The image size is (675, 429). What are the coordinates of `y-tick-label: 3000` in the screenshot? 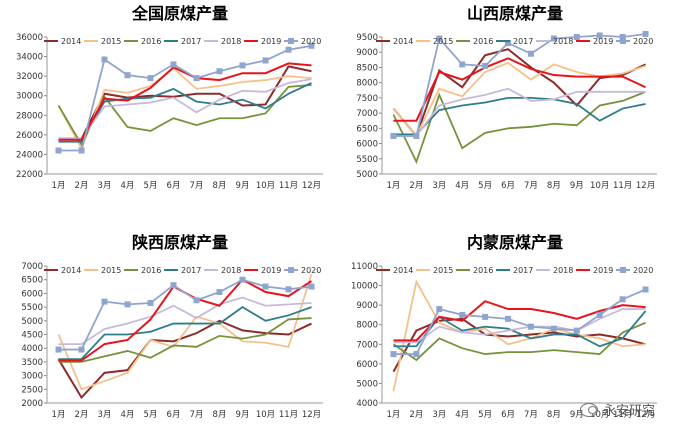 It's located at (32, 377).